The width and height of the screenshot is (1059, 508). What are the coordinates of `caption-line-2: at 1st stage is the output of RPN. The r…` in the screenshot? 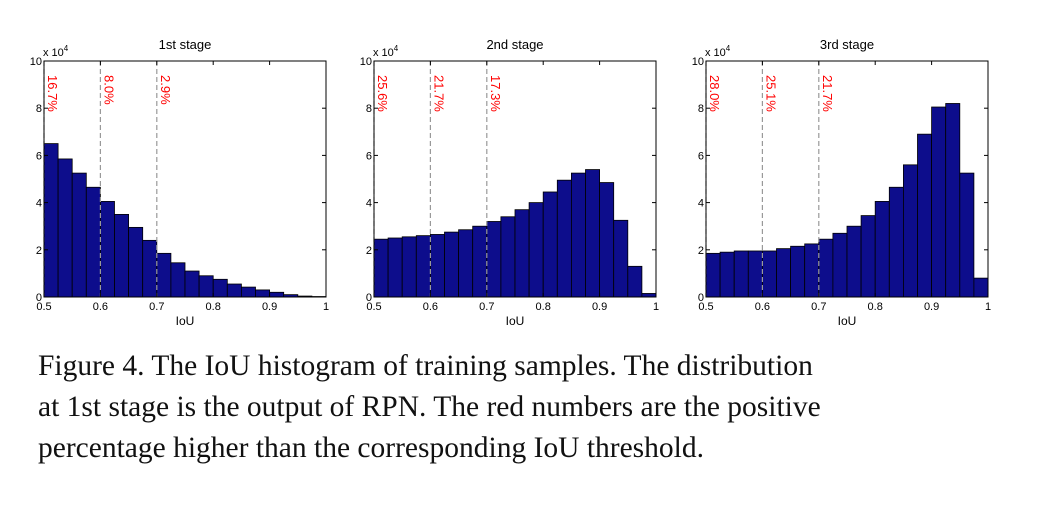 It's located at (429, 407).